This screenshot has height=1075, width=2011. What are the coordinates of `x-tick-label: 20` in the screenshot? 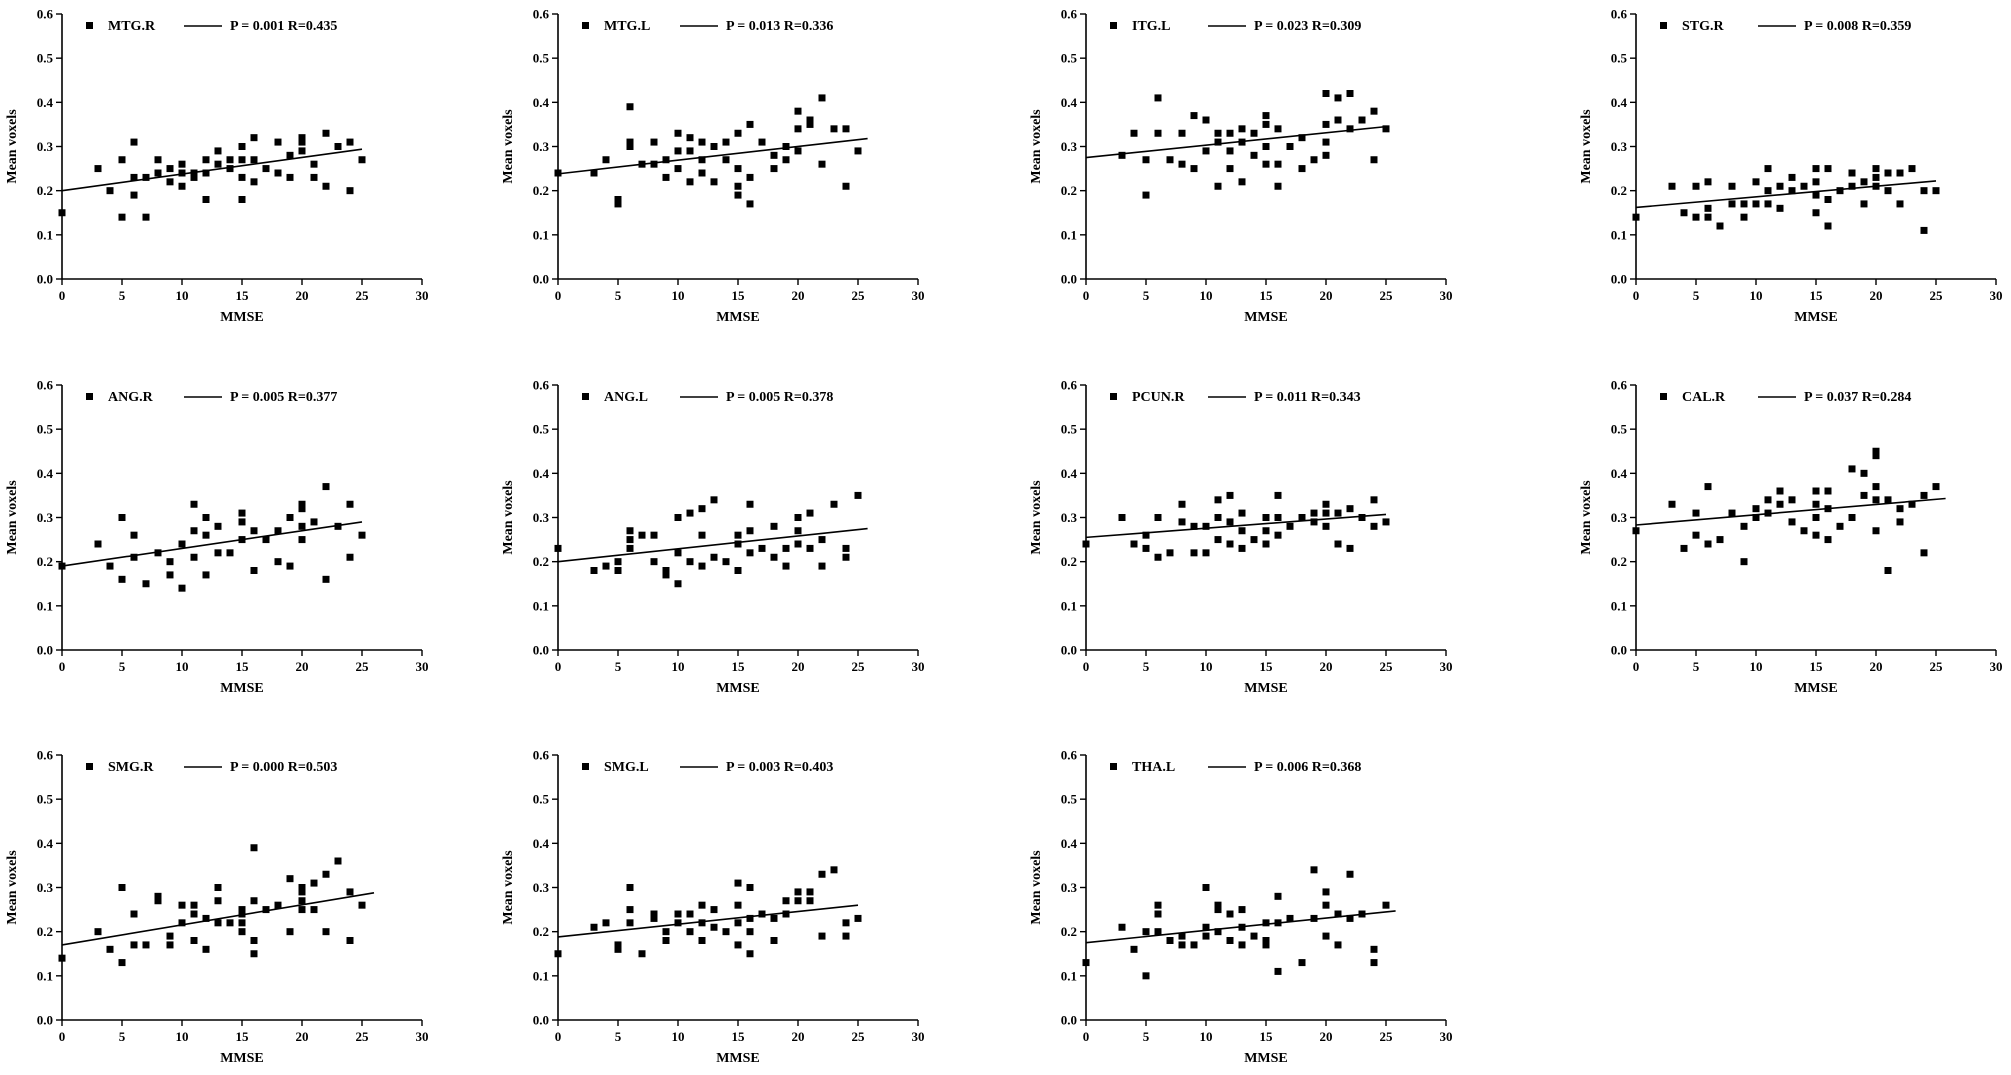 It's located at (798, 295).